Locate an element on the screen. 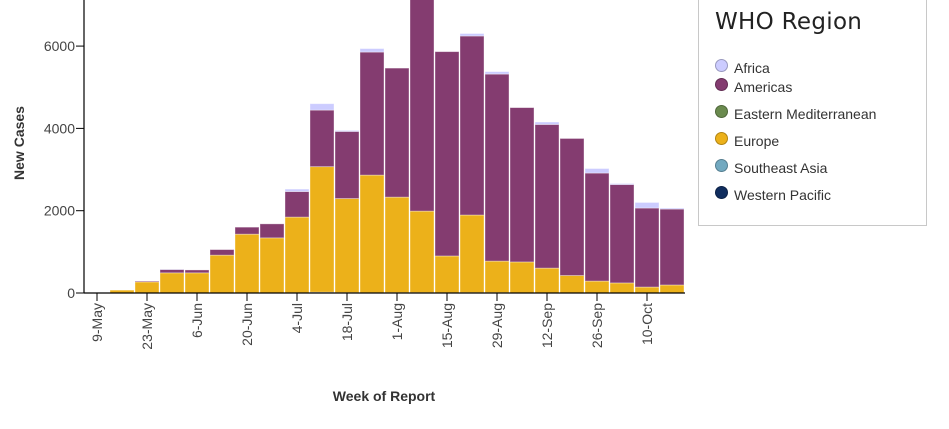 The height and width of the screenshot is (429, 949). legend-title: WHO Region is located at coordinates (789, 22).